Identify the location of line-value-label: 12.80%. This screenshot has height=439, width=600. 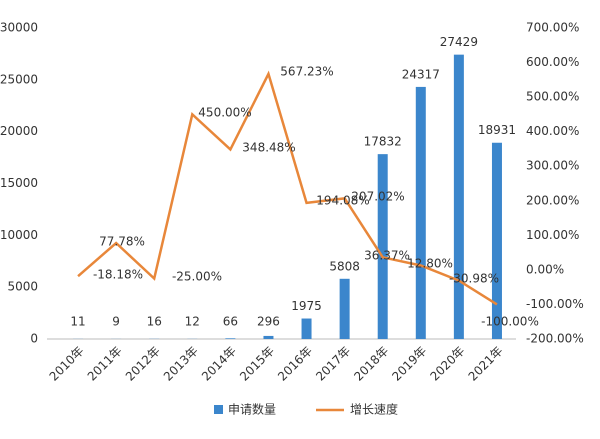
(430, 264).